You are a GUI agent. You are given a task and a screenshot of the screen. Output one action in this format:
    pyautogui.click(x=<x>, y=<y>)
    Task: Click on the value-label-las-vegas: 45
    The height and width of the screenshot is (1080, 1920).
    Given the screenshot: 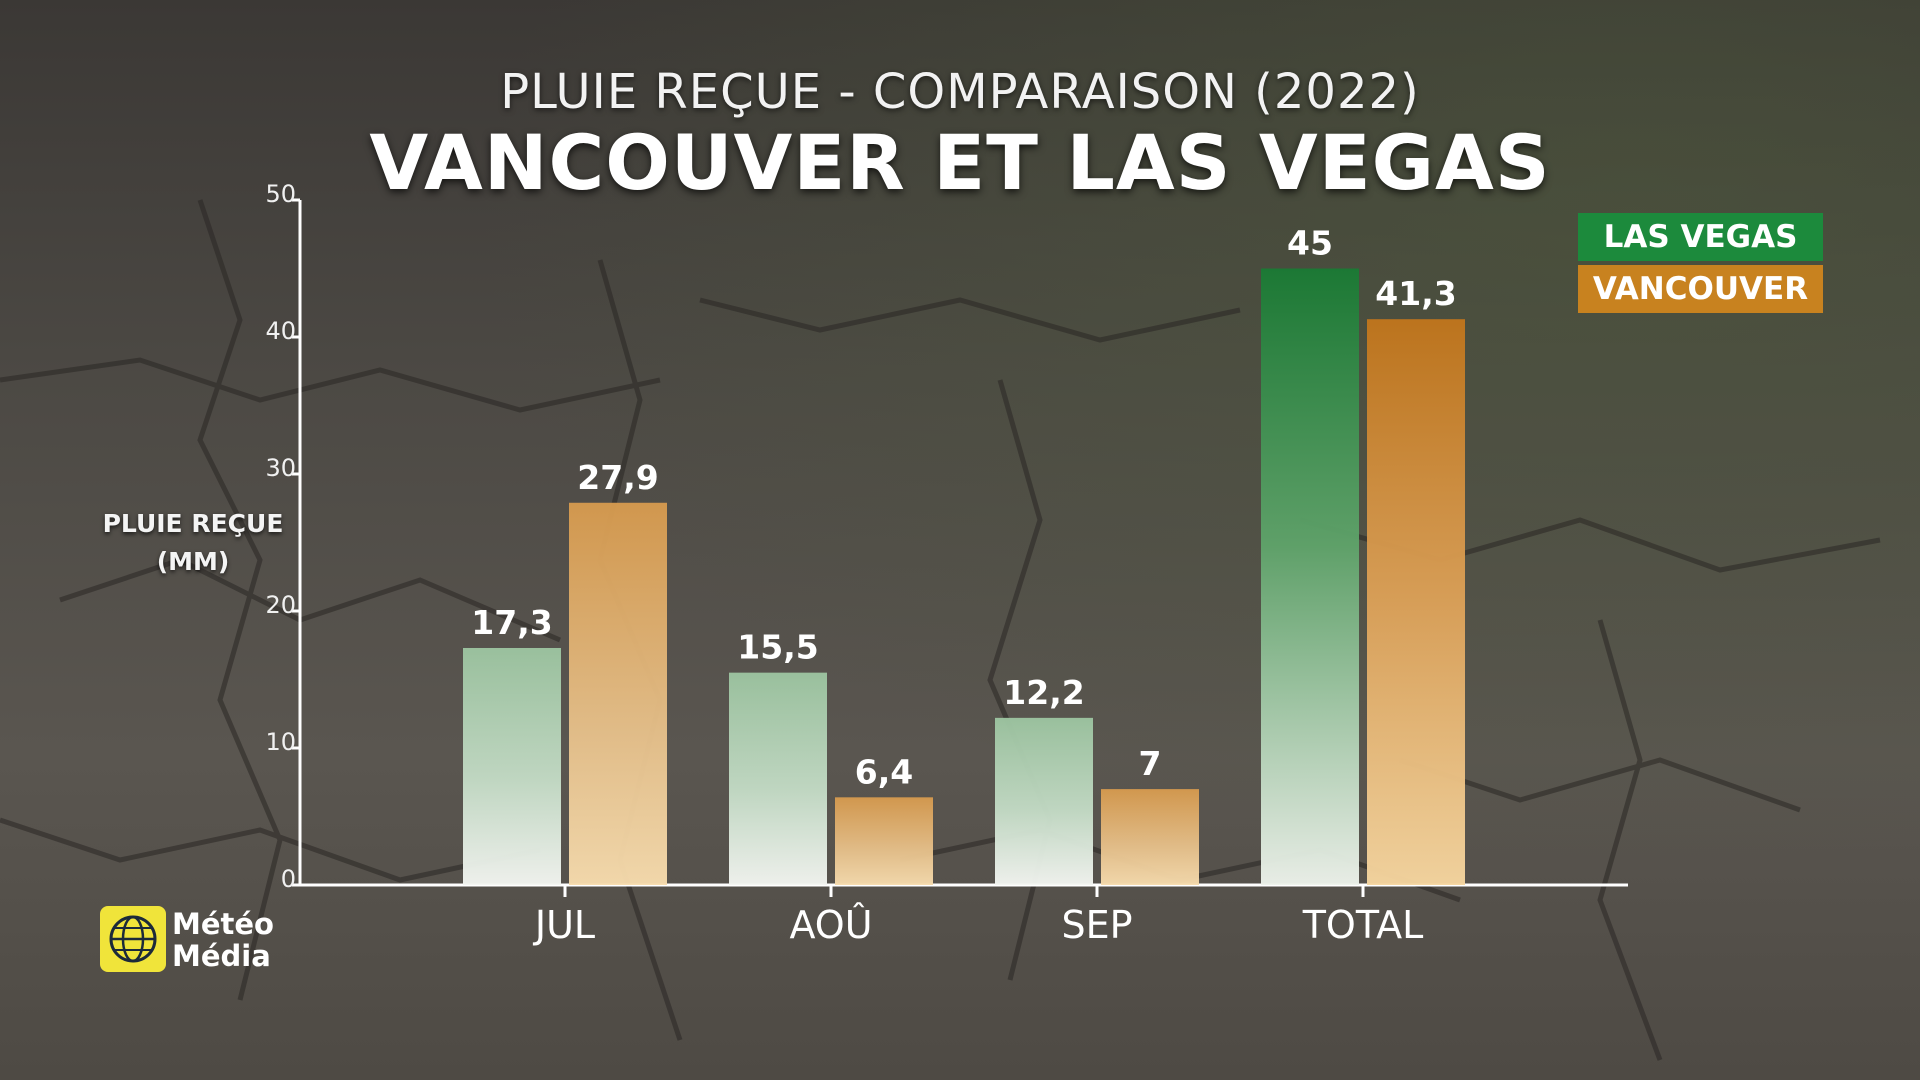 What is the action you would take?
    pyautogui.click(x=1310, y=243)
    